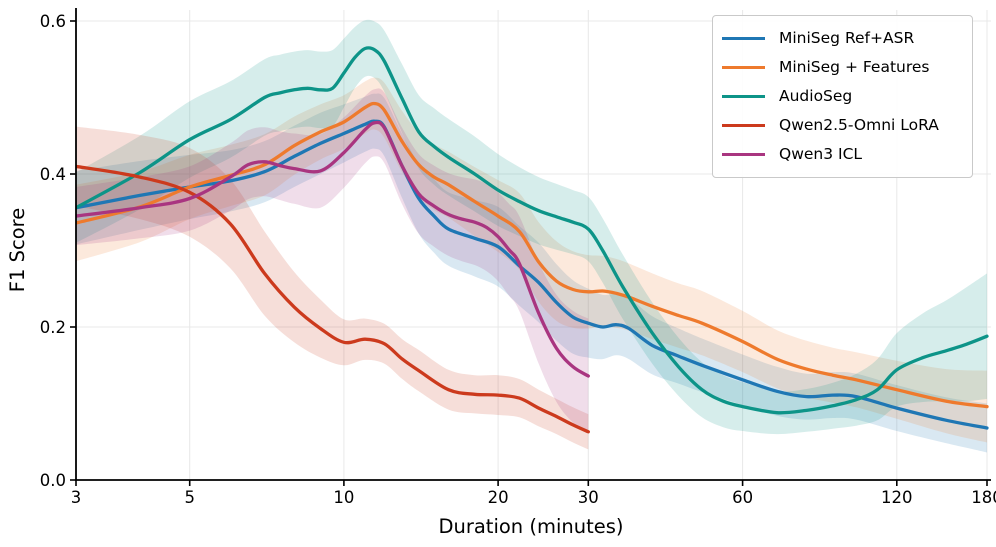  What do you see at coordinates (189, 497) in the screenshot?
I see `x-tick-label: 5` at bounding box center [189, 497].